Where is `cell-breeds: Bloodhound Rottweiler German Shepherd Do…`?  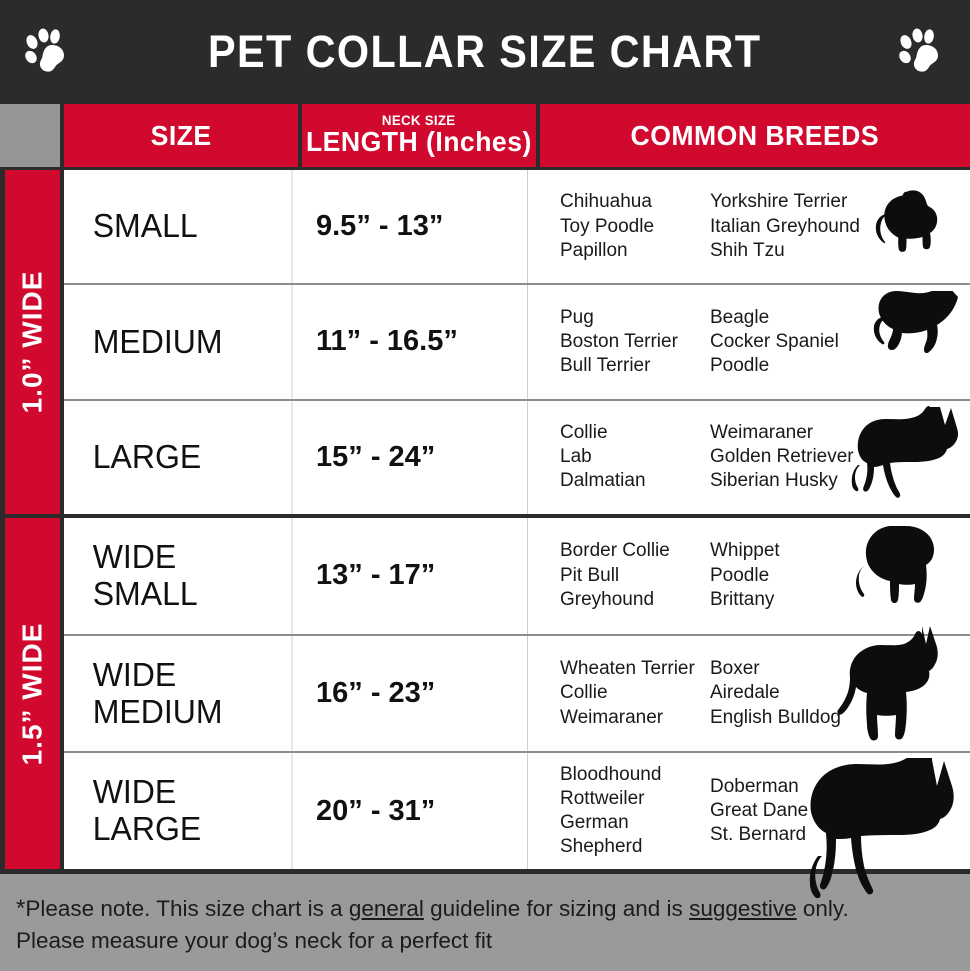 cell-breeds: Bloodhound Rottweiler German Shepherd Do… is located at coordinates (749, 811).